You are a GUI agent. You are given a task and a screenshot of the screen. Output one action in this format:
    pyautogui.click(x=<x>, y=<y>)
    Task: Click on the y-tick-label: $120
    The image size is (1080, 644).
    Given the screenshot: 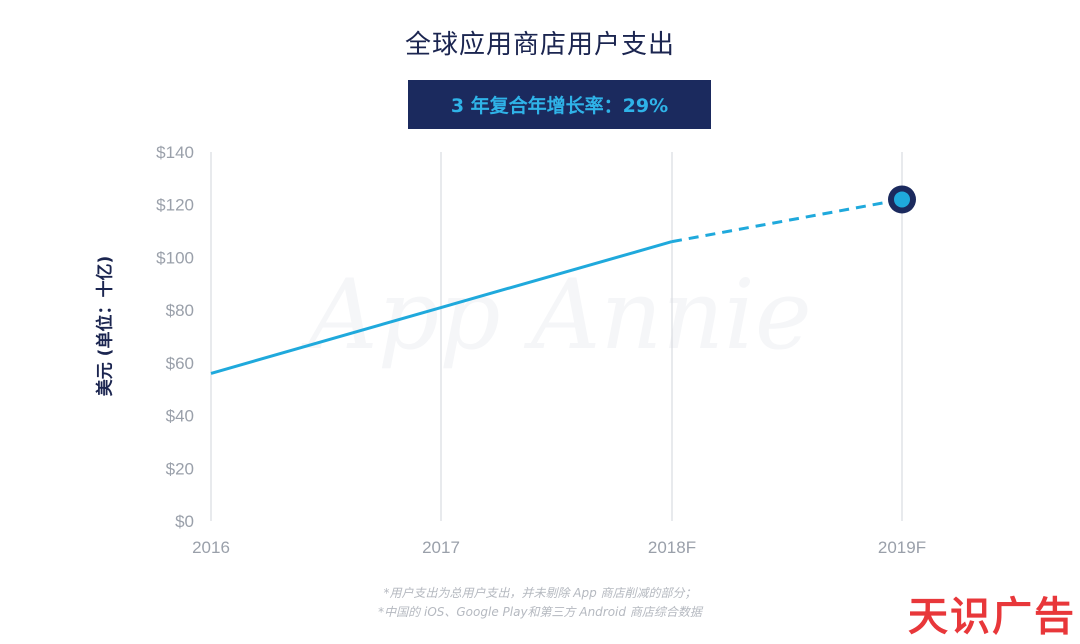 What is the action you would take?
    pyautogui.click(x=175, y=205)
    